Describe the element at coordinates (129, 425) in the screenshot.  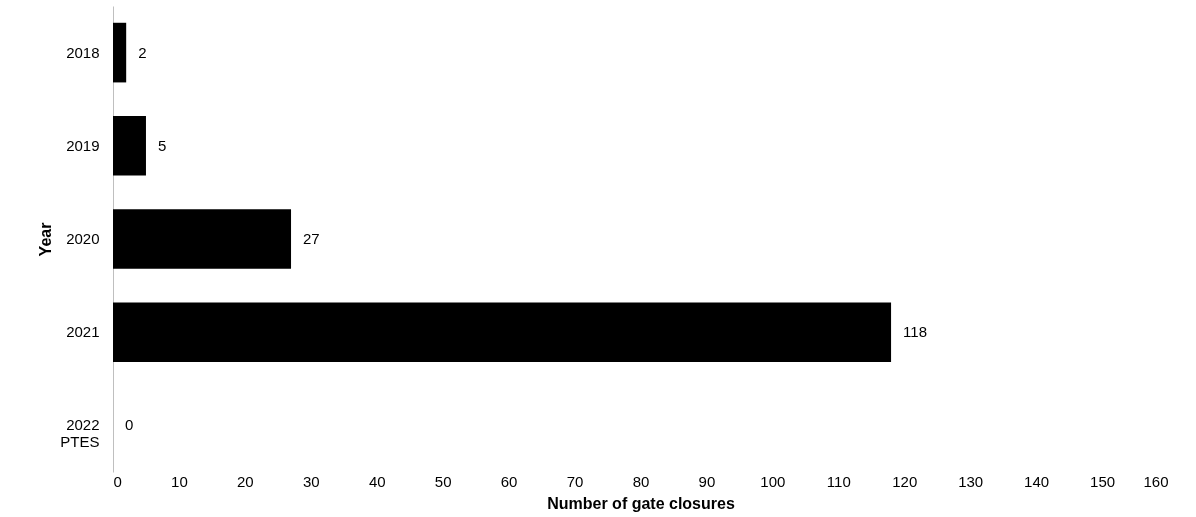
I see `data-label: 0` at that location.